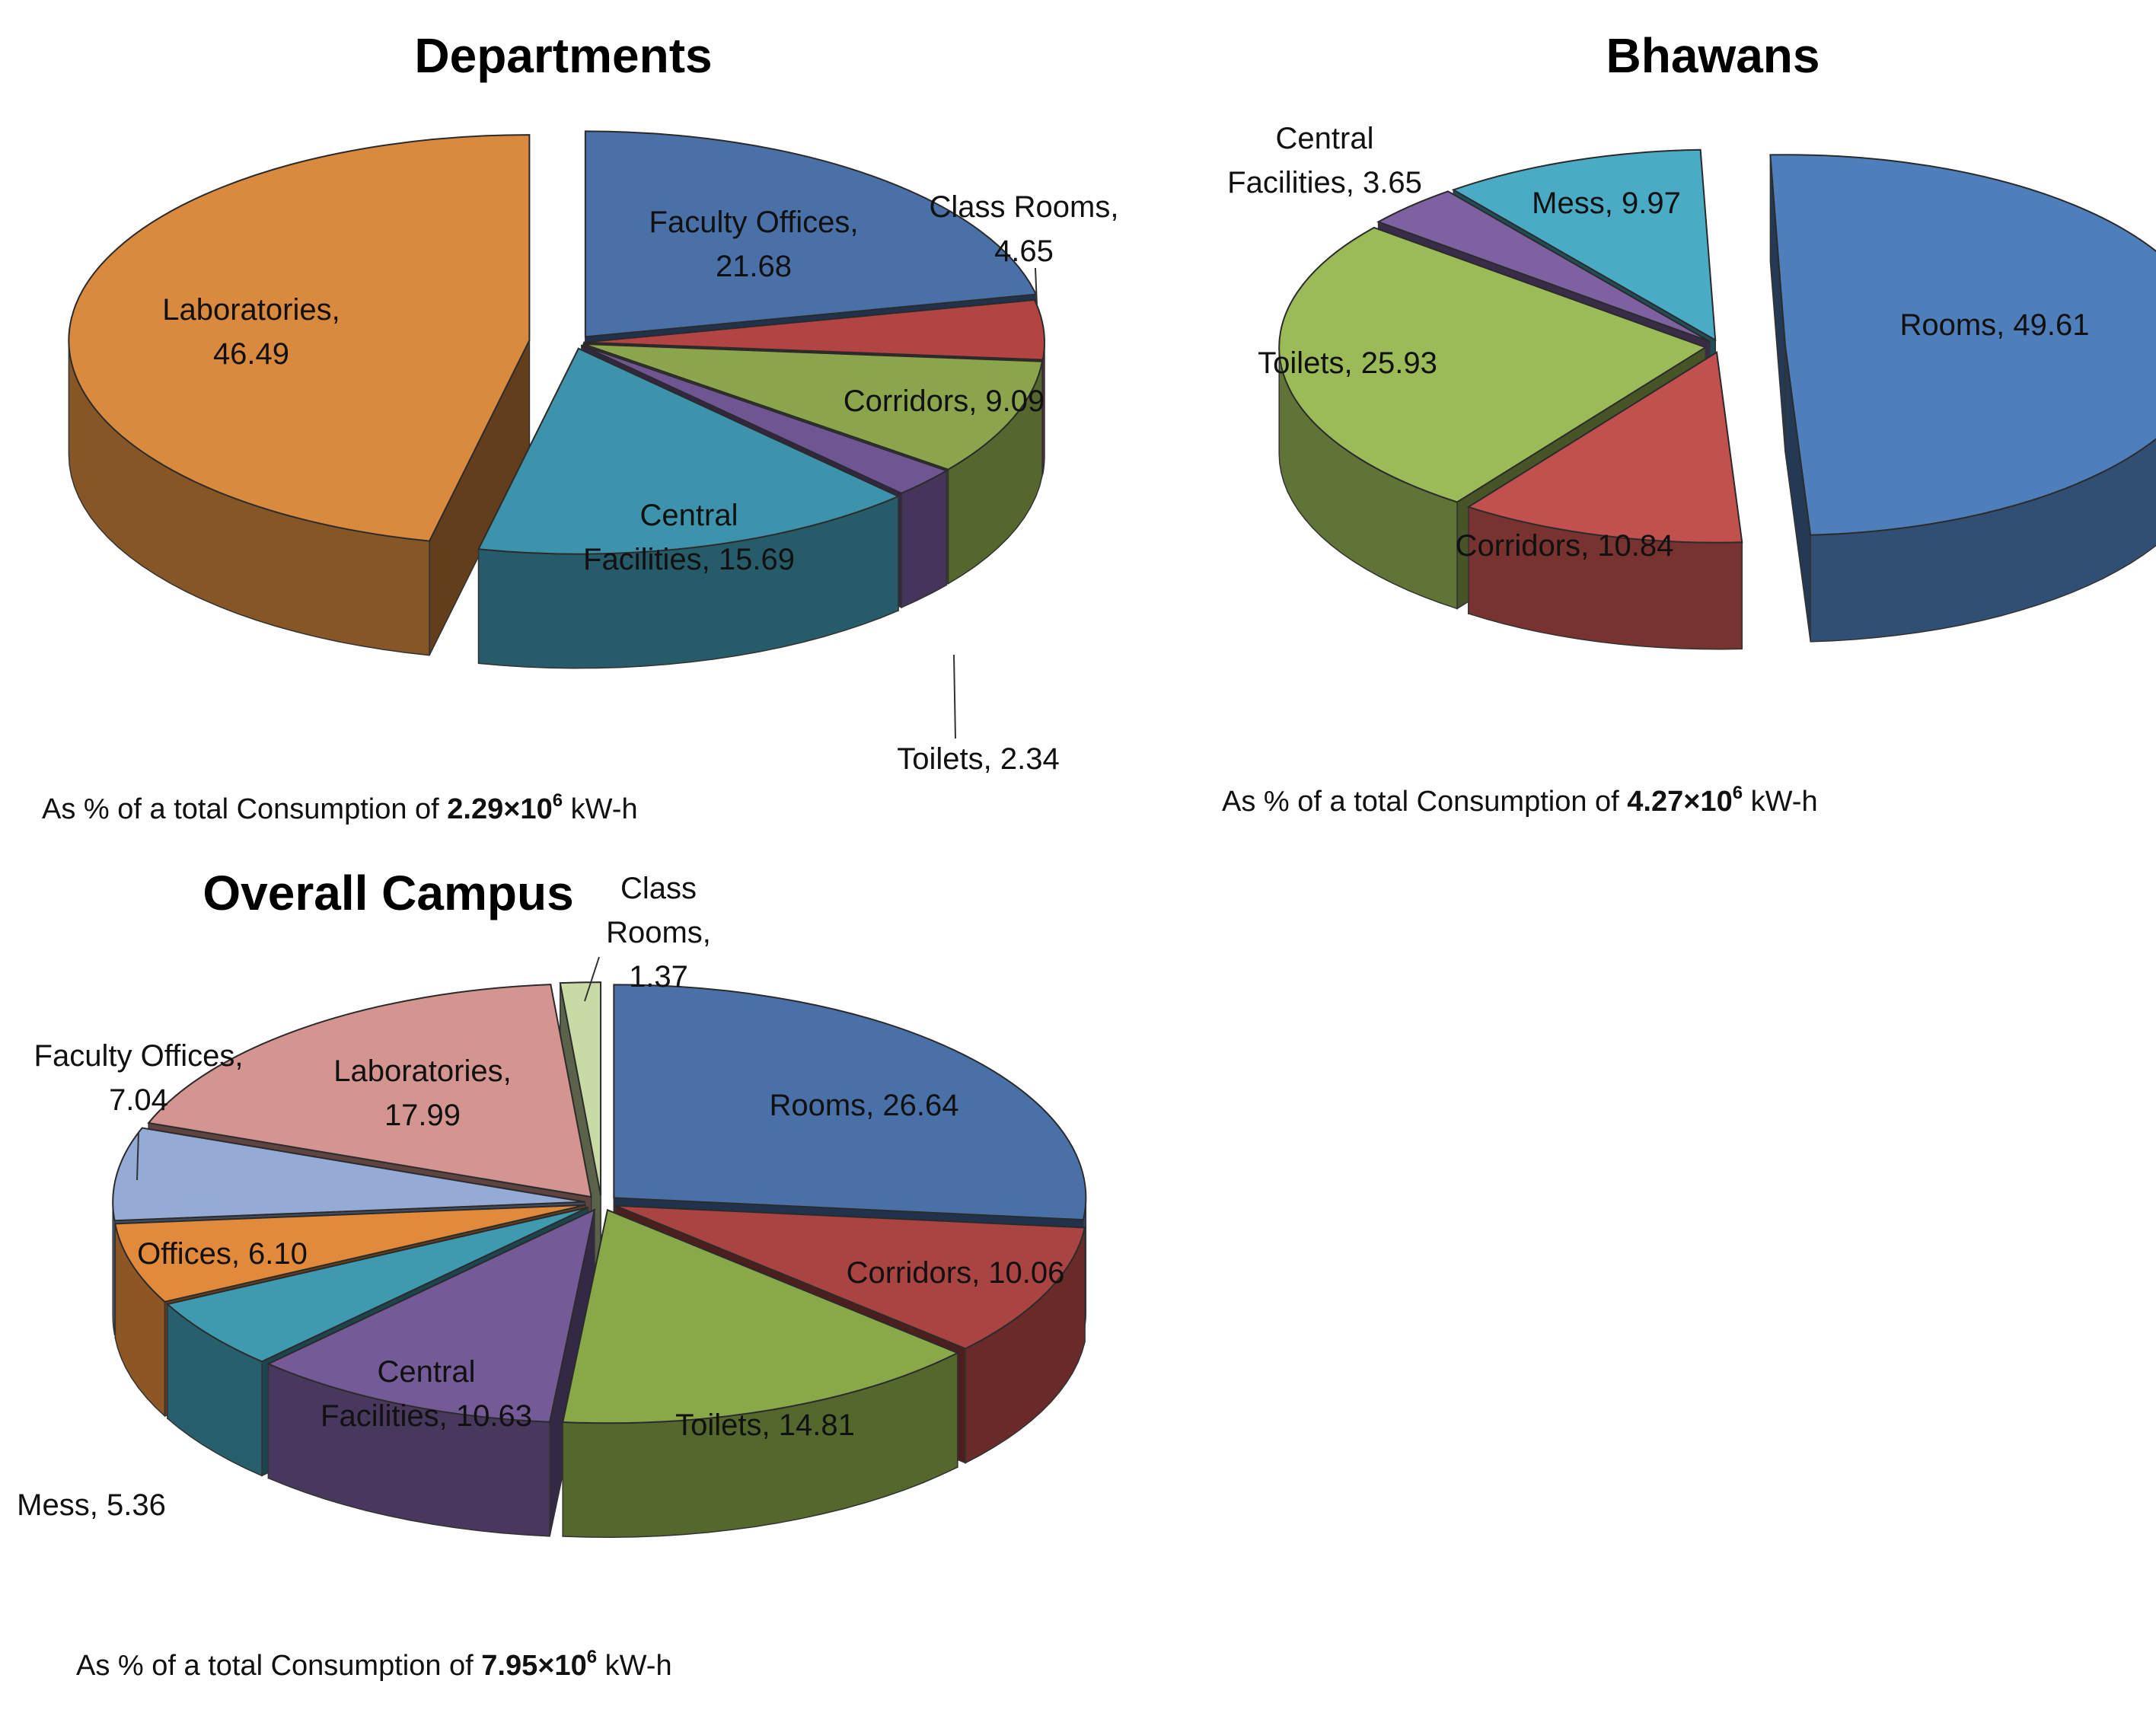  Describe the element at coordinates (689, 537) in the screenshot. I see `central-facilities-data-label: Central Facilities, 15.69` at that location.